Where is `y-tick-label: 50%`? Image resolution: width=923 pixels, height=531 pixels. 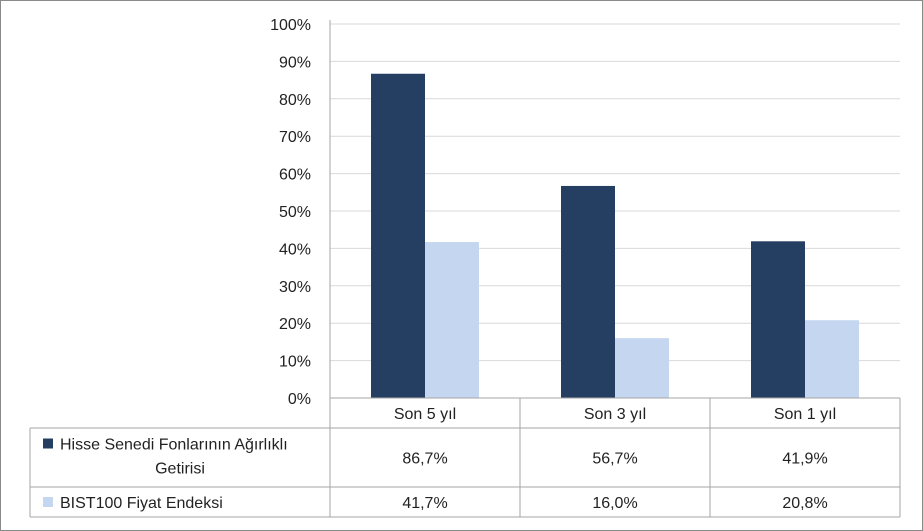
y-tick-label: 50% is located at coordinates (295, 212).